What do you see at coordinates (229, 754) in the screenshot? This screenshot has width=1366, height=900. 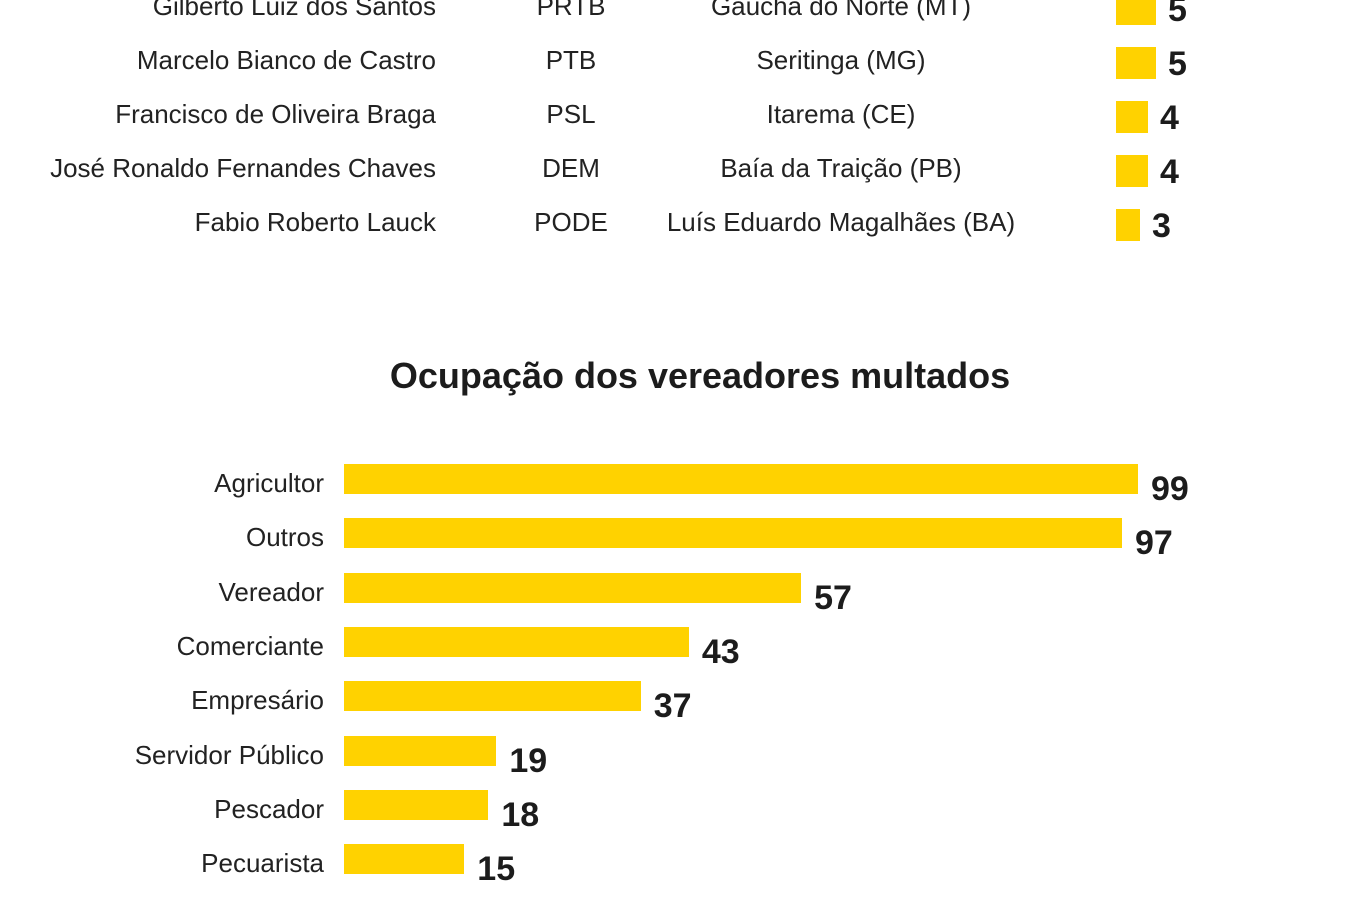 I see `category-label: Servidor Público` at bounding box center [229, 754].